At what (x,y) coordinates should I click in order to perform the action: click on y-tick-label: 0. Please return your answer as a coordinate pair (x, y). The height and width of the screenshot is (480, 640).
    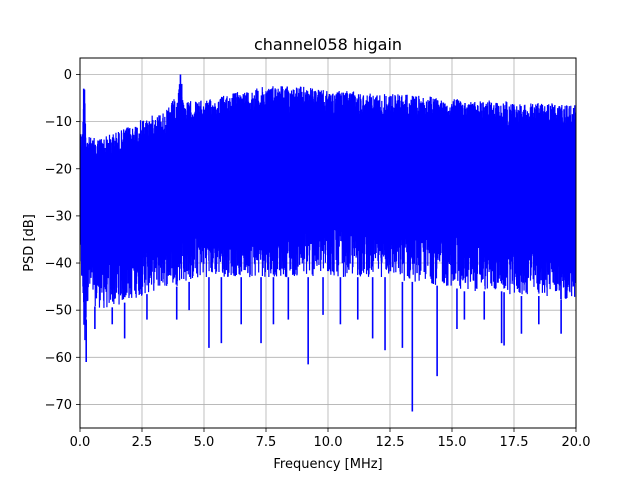
    Looking at the image, I should click on (68, 75).